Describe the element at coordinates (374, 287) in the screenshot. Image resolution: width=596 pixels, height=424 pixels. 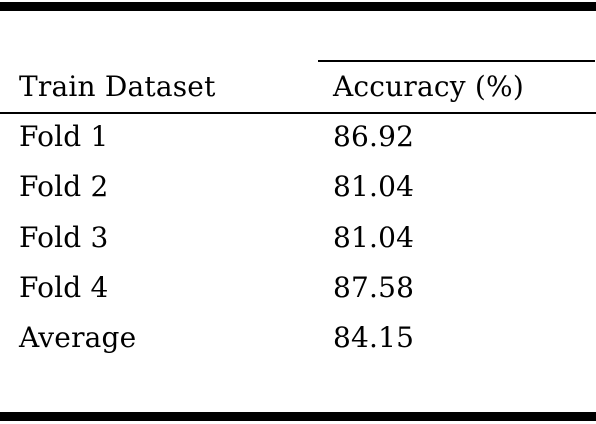
I see `row-4-accuracy: 87.58` at that location.